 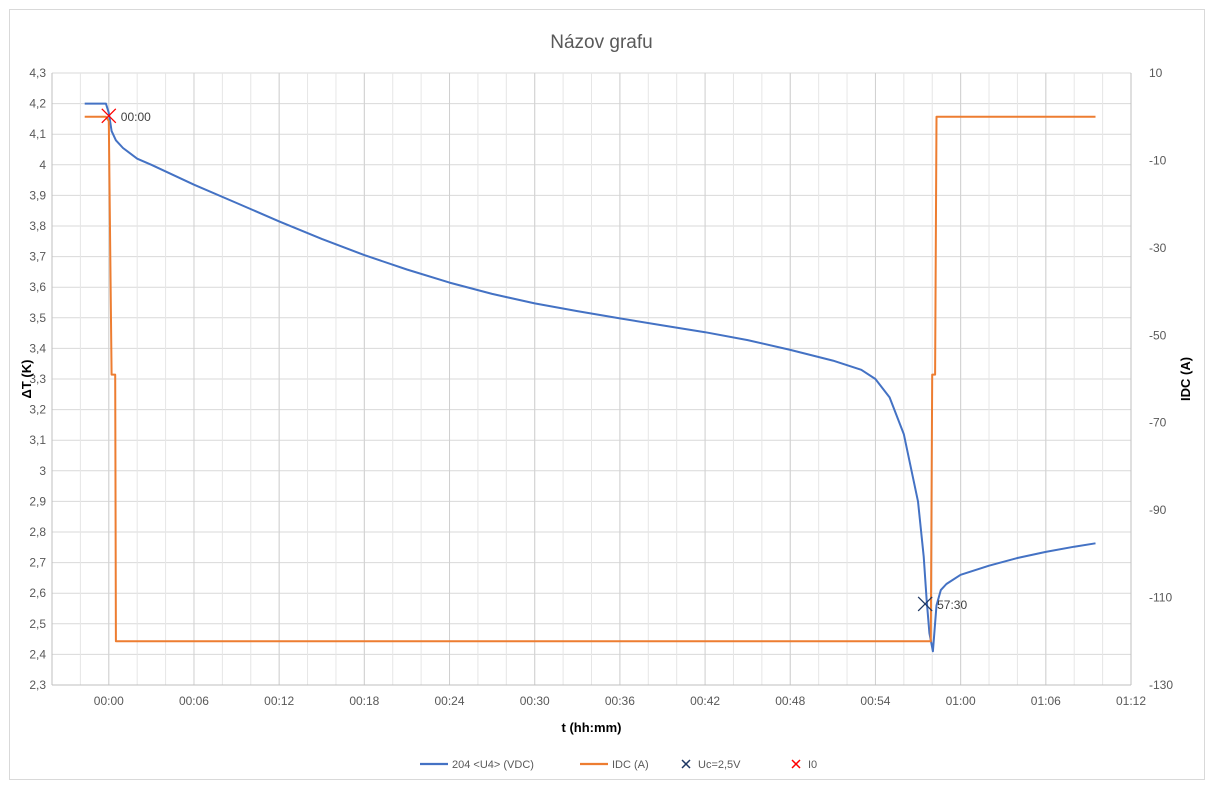 I want to click on i0-marker, so click(x=109, y=116).